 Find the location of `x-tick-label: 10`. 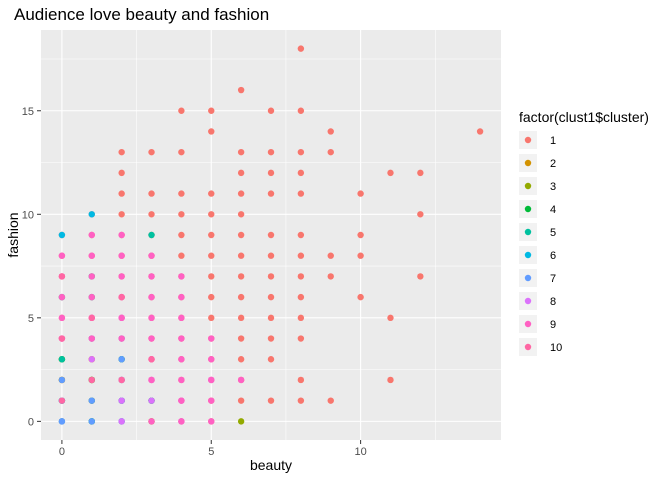

x-tick-label: 10 is located at coordinates (360, 452).